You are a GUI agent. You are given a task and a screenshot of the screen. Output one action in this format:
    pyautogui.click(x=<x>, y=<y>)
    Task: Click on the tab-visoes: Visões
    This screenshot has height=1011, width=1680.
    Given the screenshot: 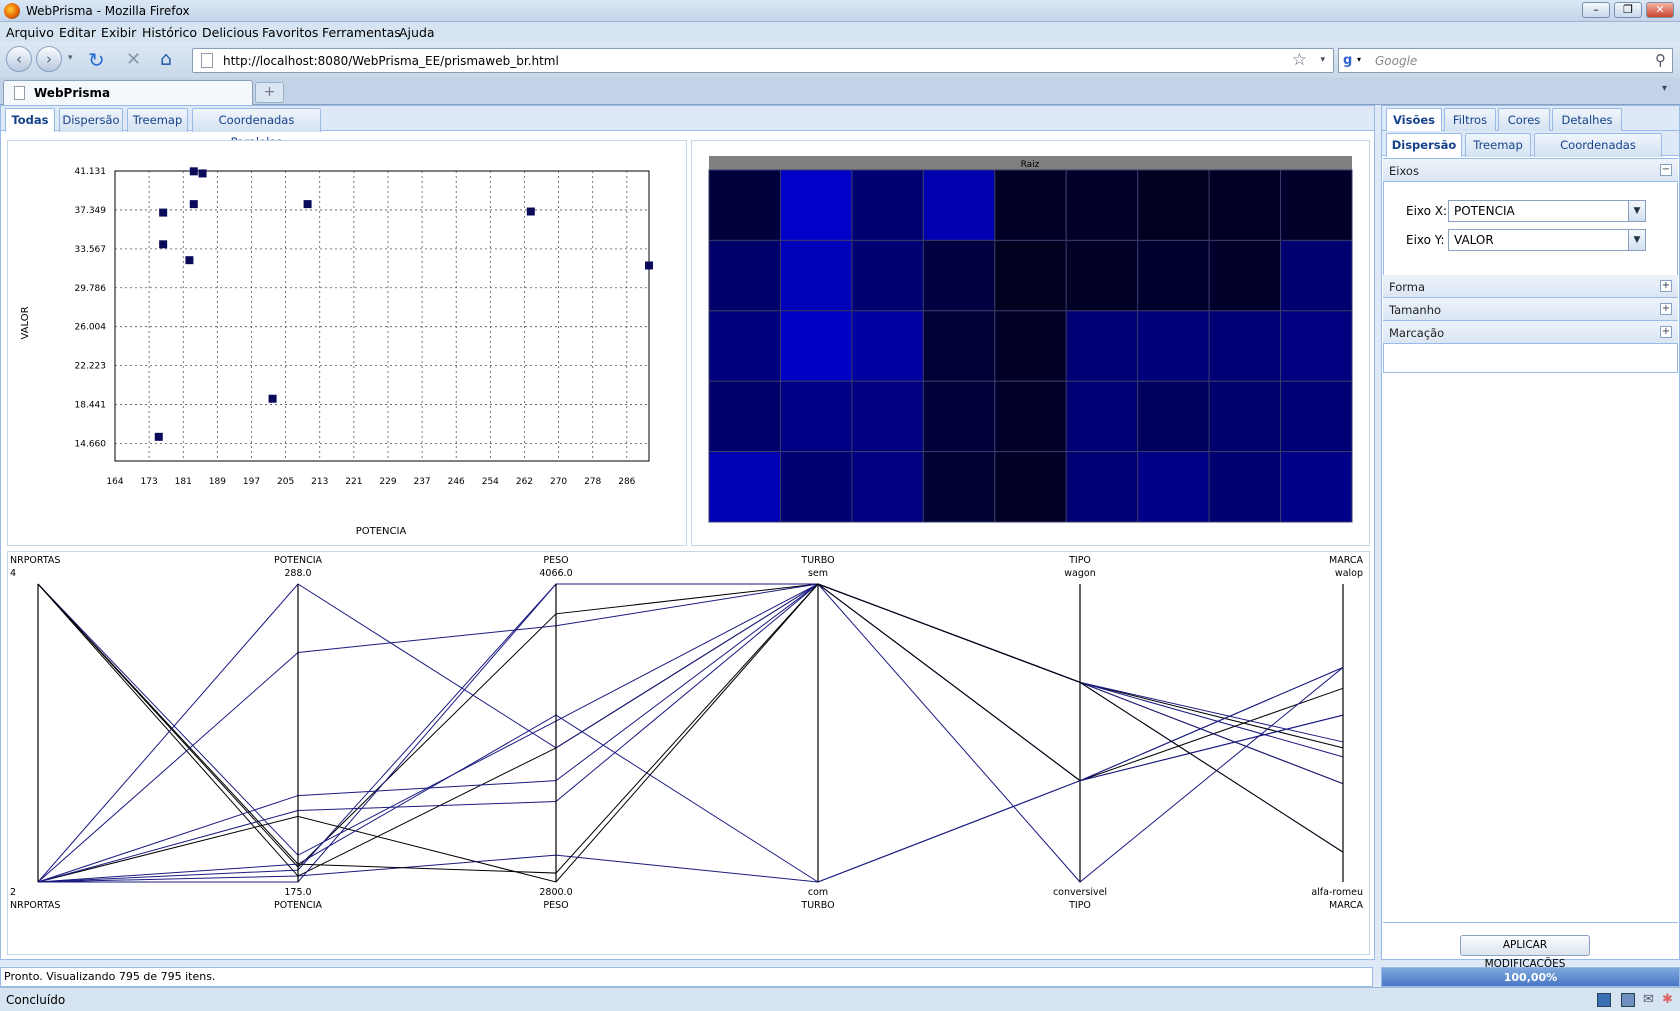 What is the action you would take?
    pyautogui.click(x=1414, y=120)
    